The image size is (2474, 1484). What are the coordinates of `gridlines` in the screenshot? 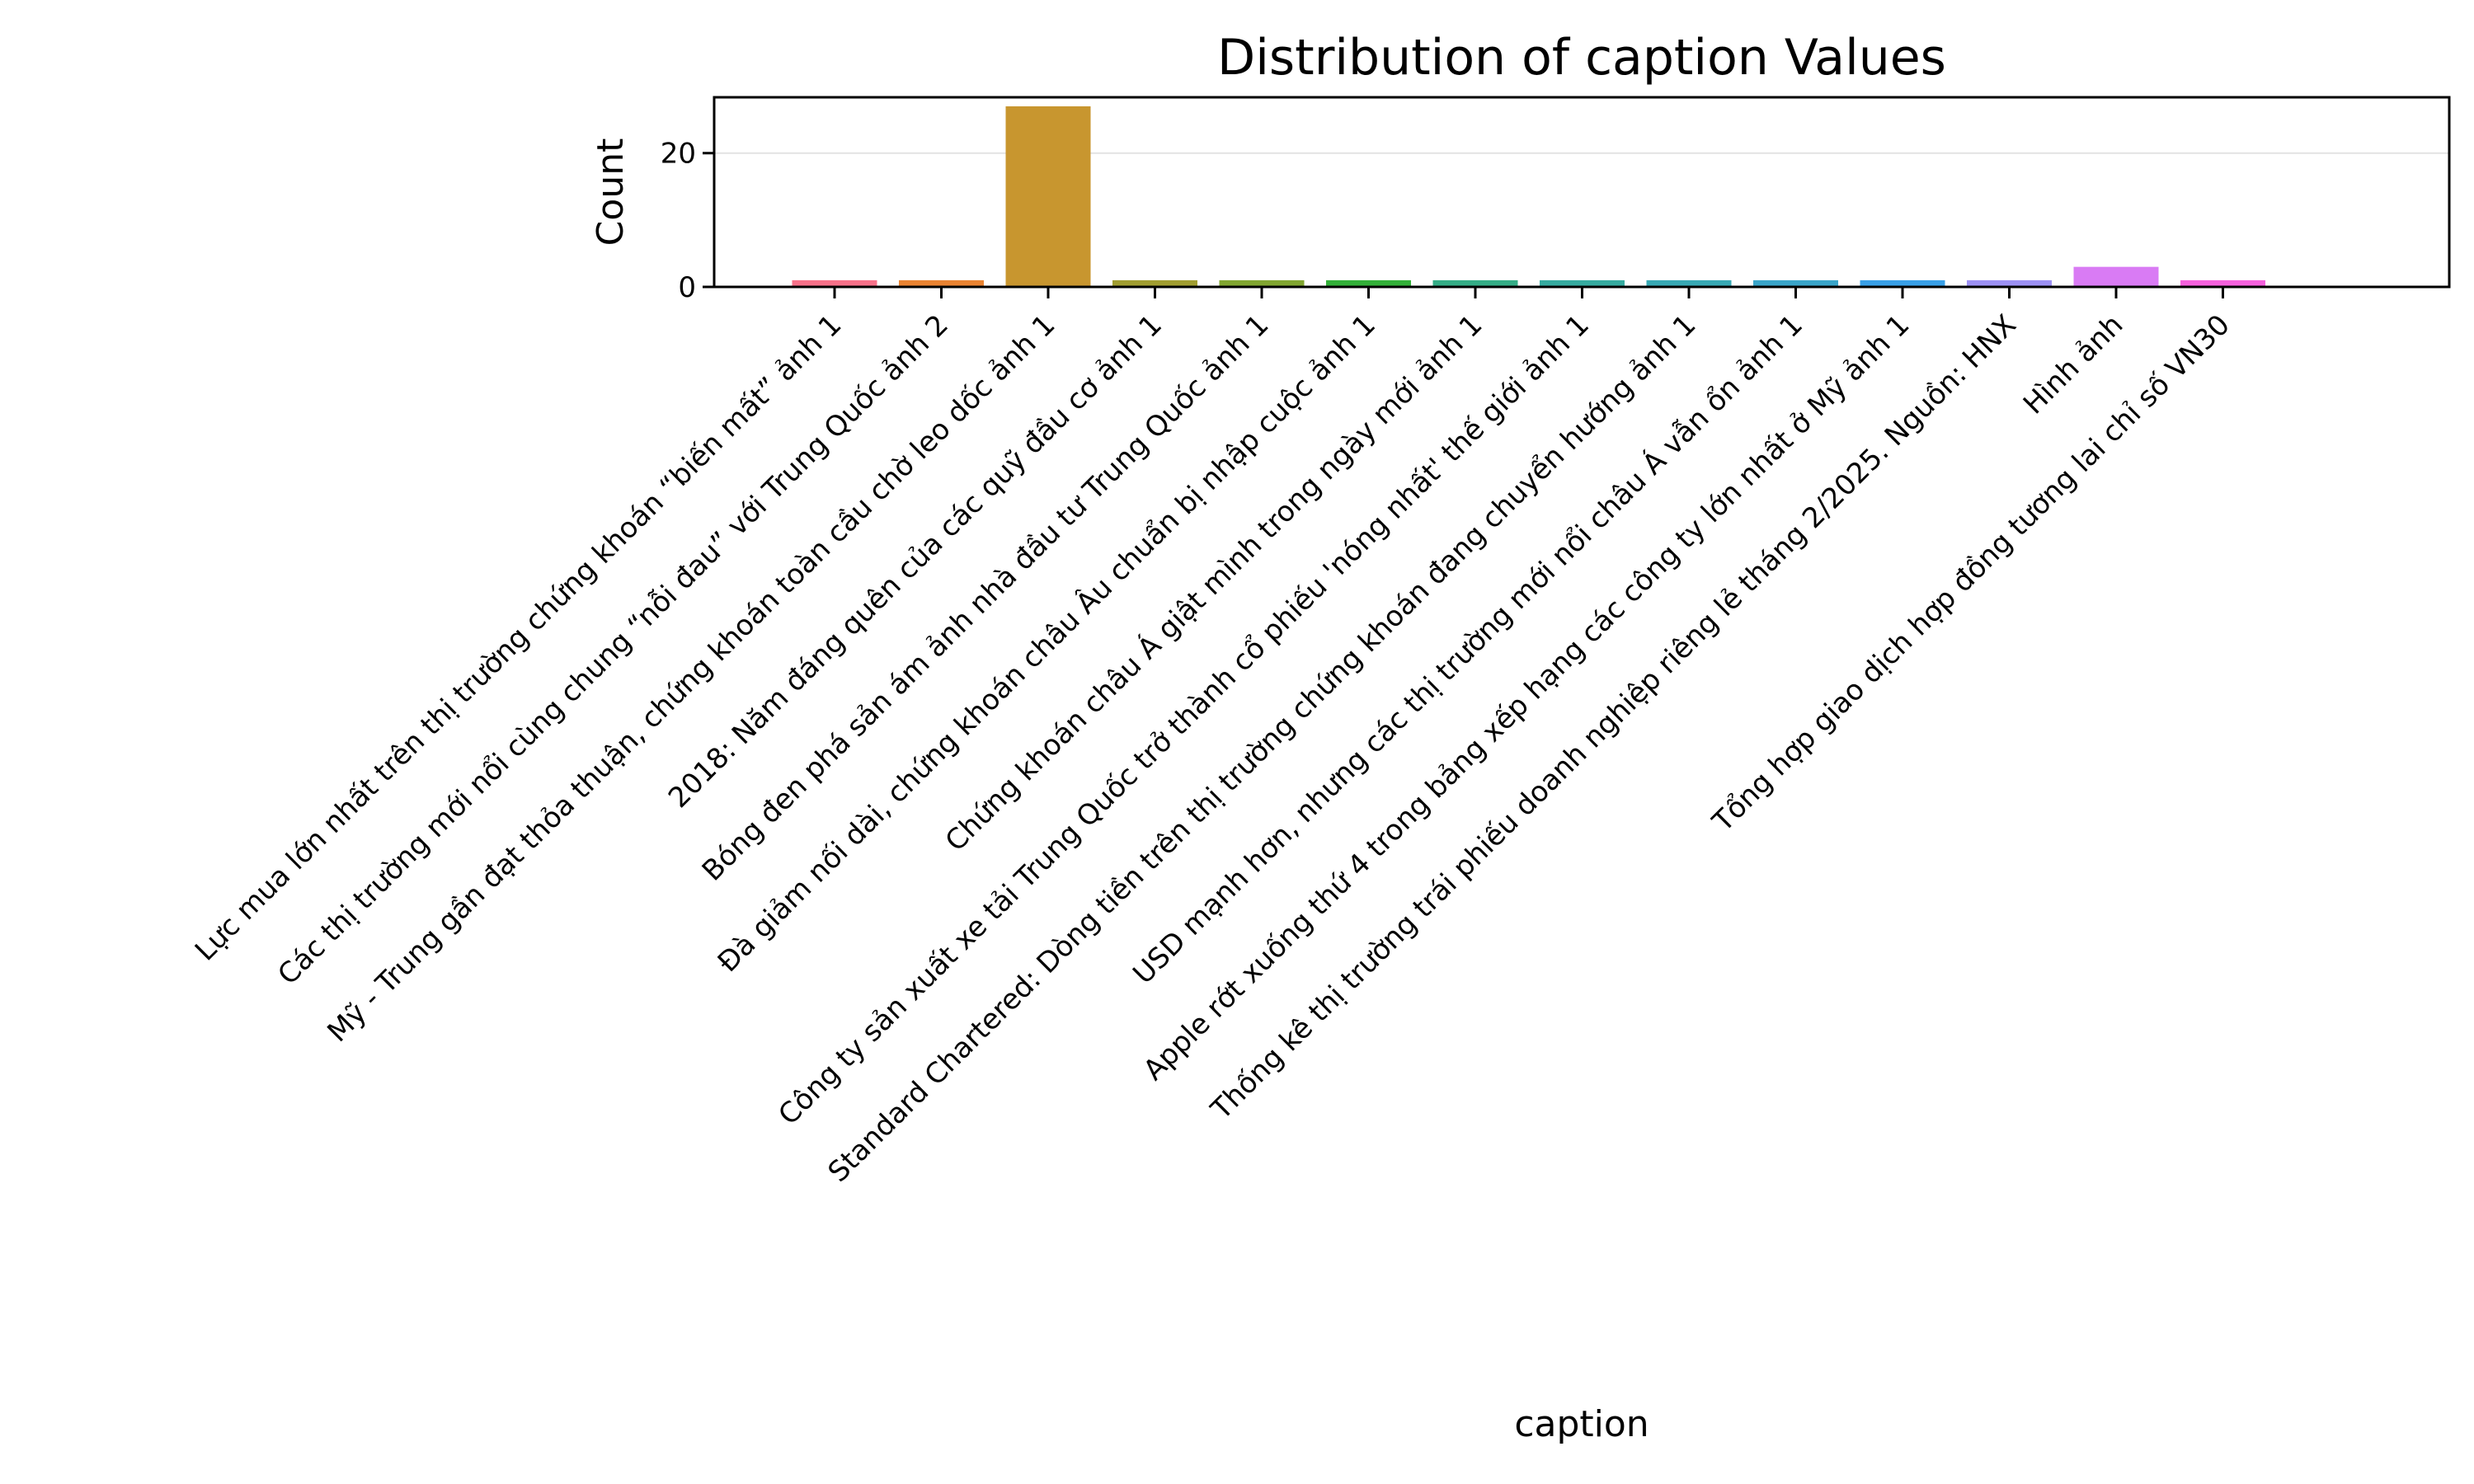 It's located at (1581, 220).